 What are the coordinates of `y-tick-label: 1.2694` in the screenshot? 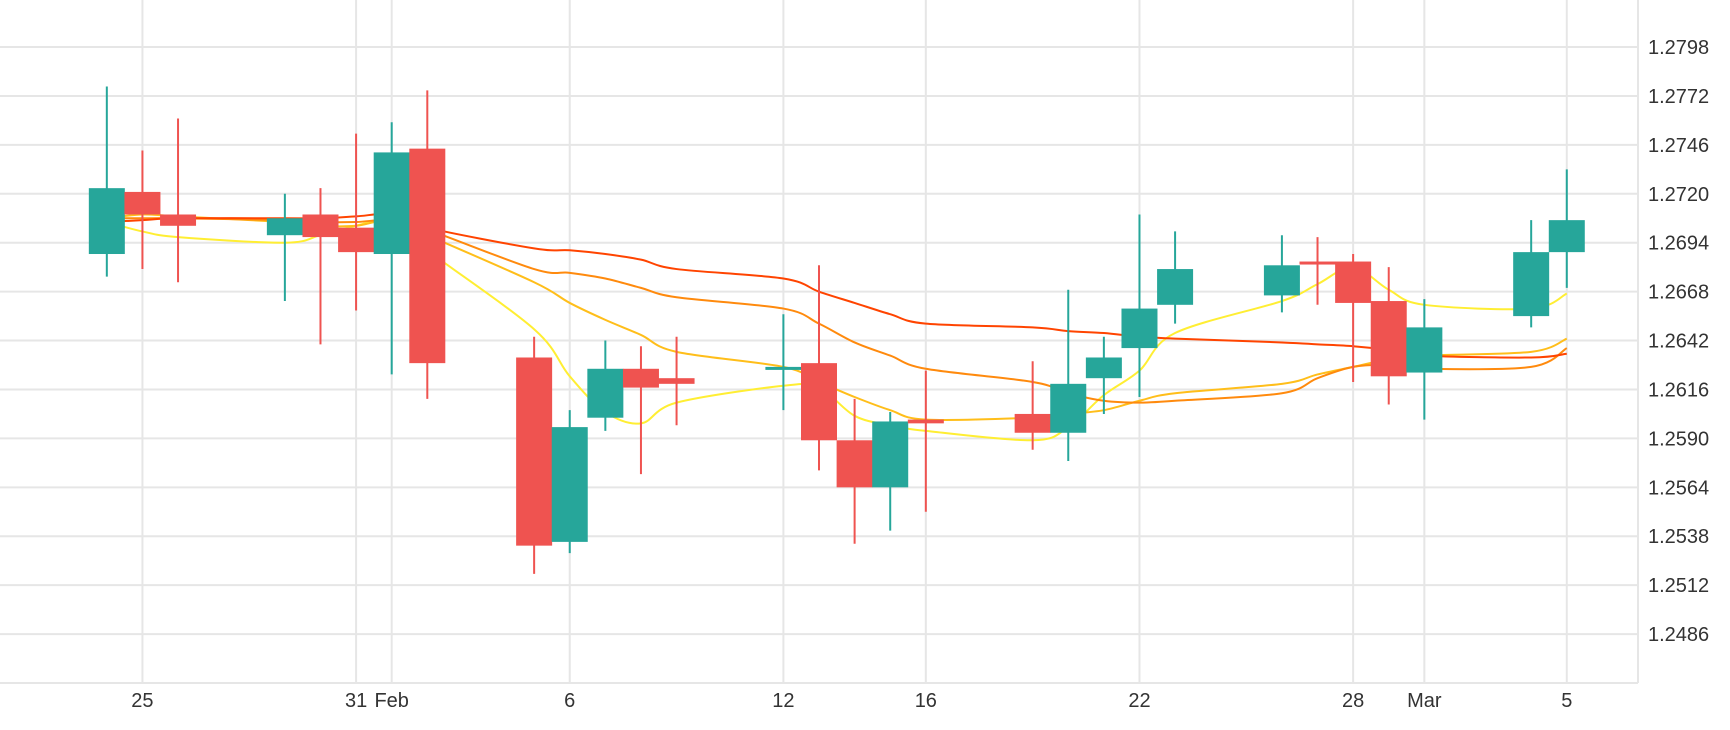 It's located at (1678, 244).